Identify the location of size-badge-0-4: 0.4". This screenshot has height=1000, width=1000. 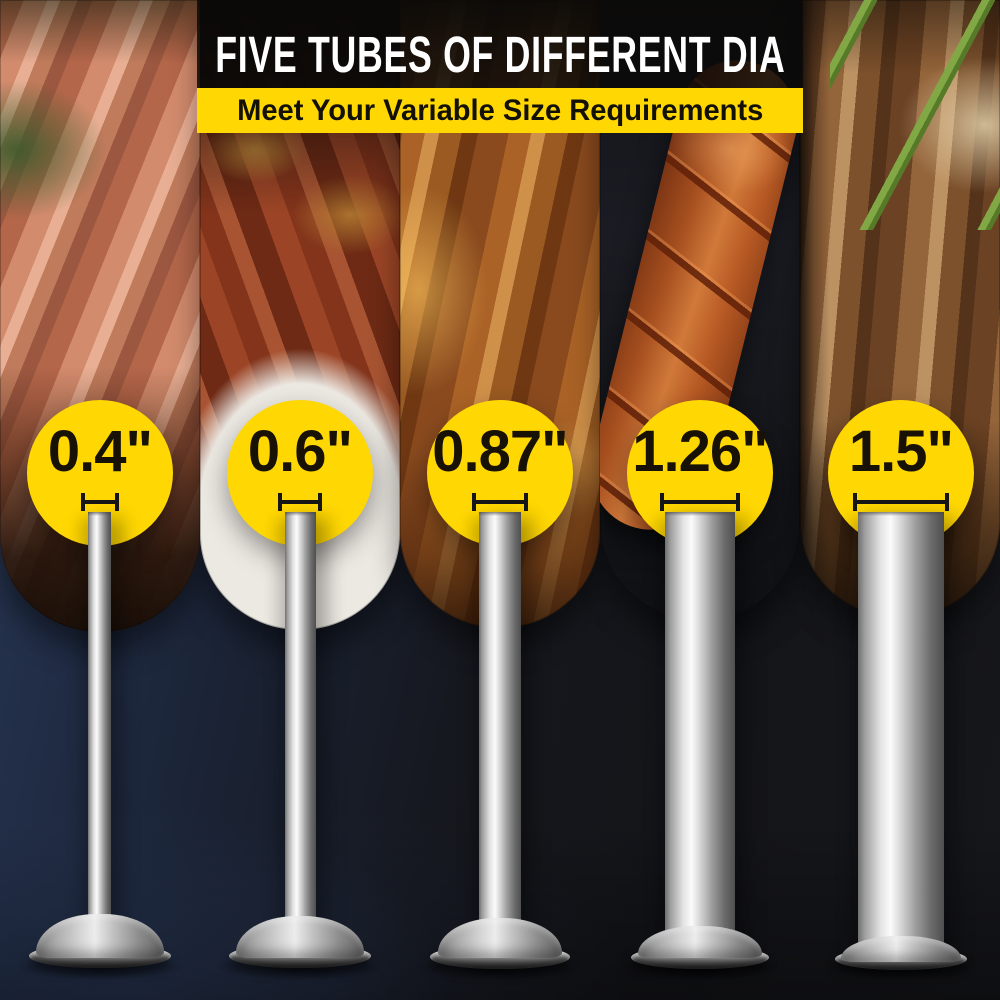
(100, 473).